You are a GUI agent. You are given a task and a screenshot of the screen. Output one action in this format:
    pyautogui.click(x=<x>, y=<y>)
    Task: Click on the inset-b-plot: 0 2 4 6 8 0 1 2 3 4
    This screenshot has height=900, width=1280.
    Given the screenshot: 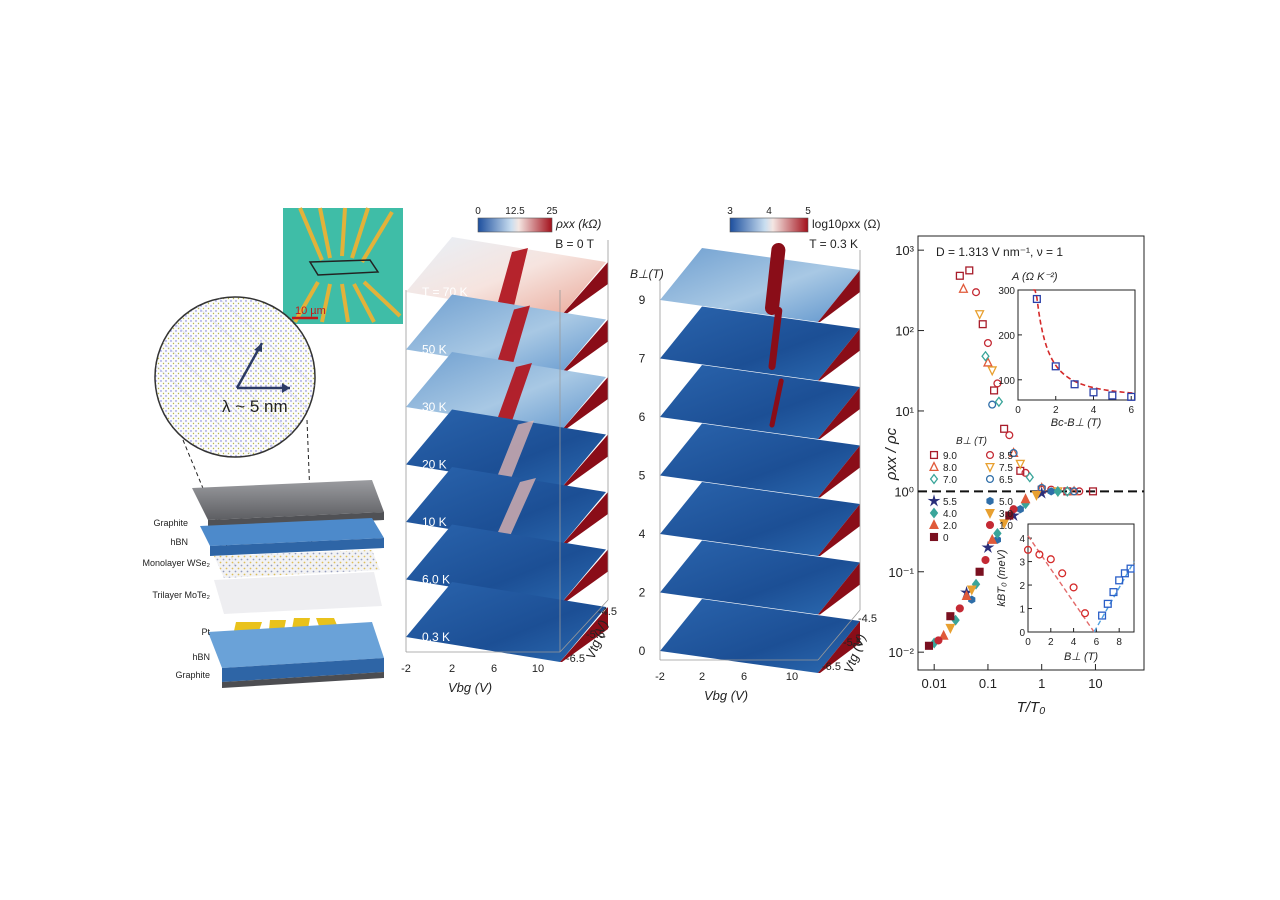 What is the action you would take?
    pyautogui.click(x=1077, y=591)
    